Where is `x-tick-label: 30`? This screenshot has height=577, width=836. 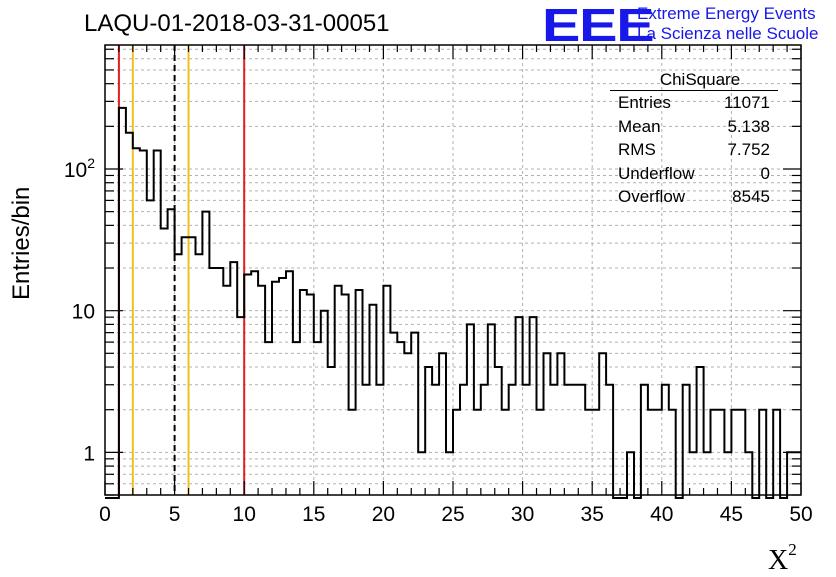 x-tick-label: 30 is located at coordinates (522, 514).